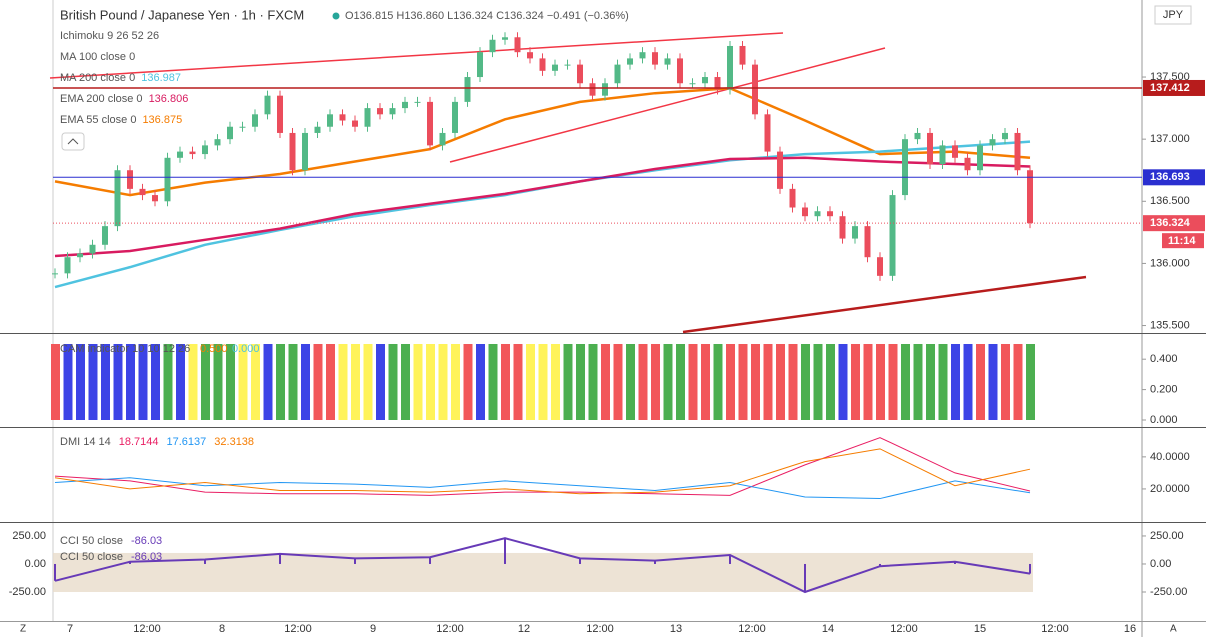  What do you see at coordinates (85, 442) in the screenshot?
I see `pane-title: DMI 14 14` at bounding box center [85, 442].